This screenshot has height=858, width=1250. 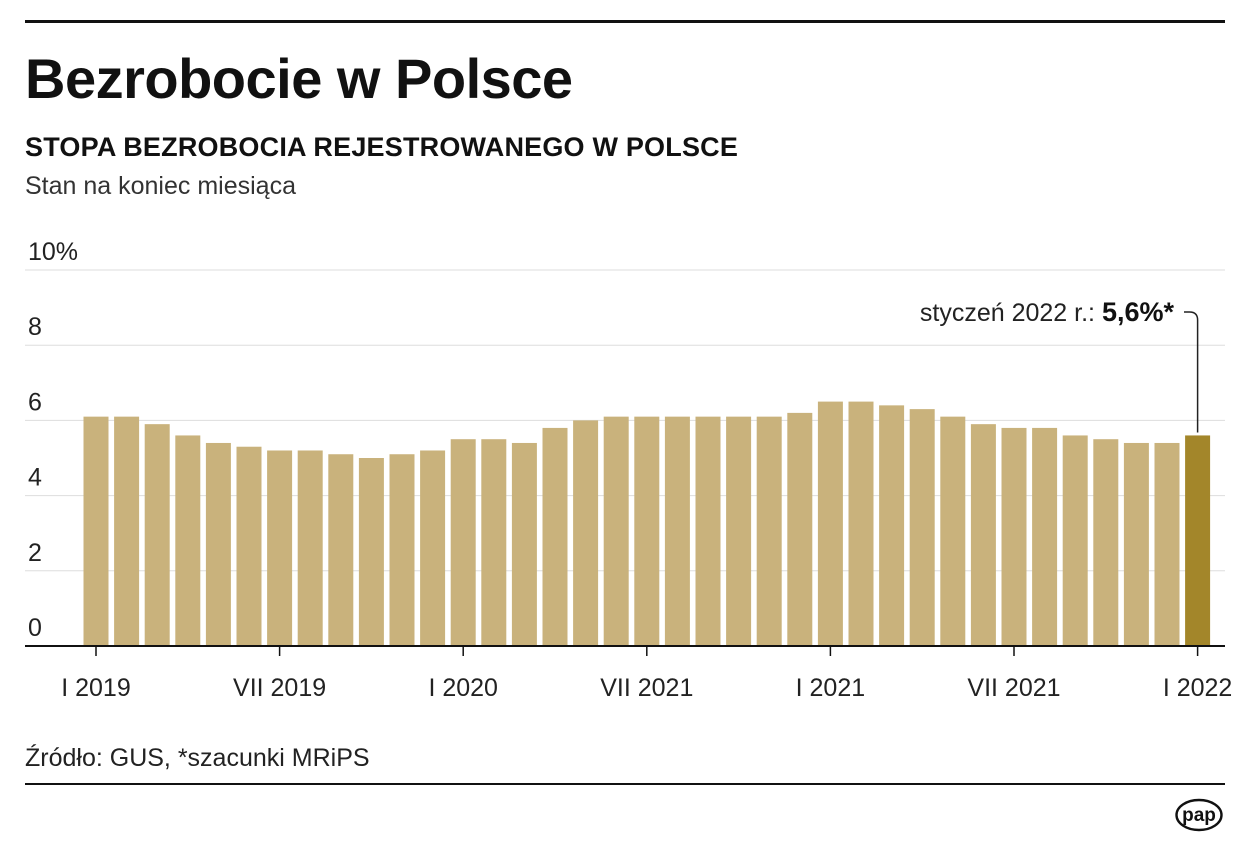 I want to click on annotation-leader-line, so click(x=1191, y=372).